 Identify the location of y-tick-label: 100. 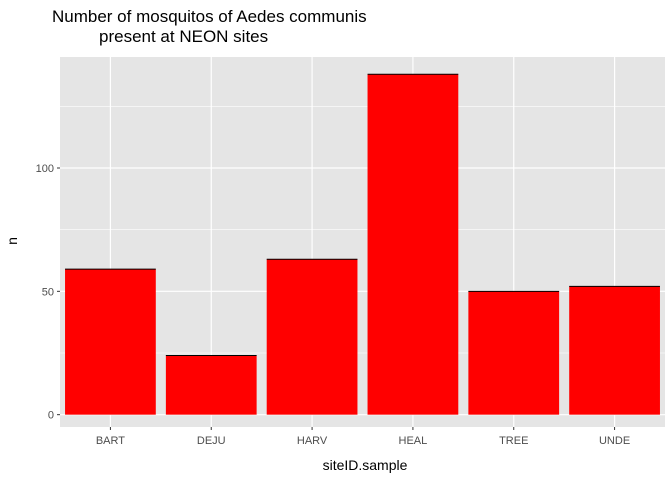
(45, 169).